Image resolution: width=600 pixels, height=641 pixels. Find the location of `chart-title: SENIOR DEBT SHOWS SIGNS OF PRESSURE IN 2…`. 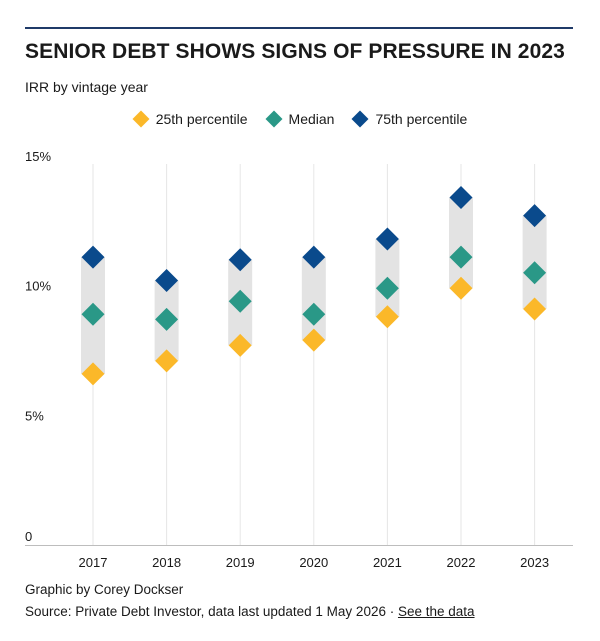

chart-title: SENIOR DEBT SHOWS SIGNS OF PRESSURE IN 2… is located at coordinates (295, 51).